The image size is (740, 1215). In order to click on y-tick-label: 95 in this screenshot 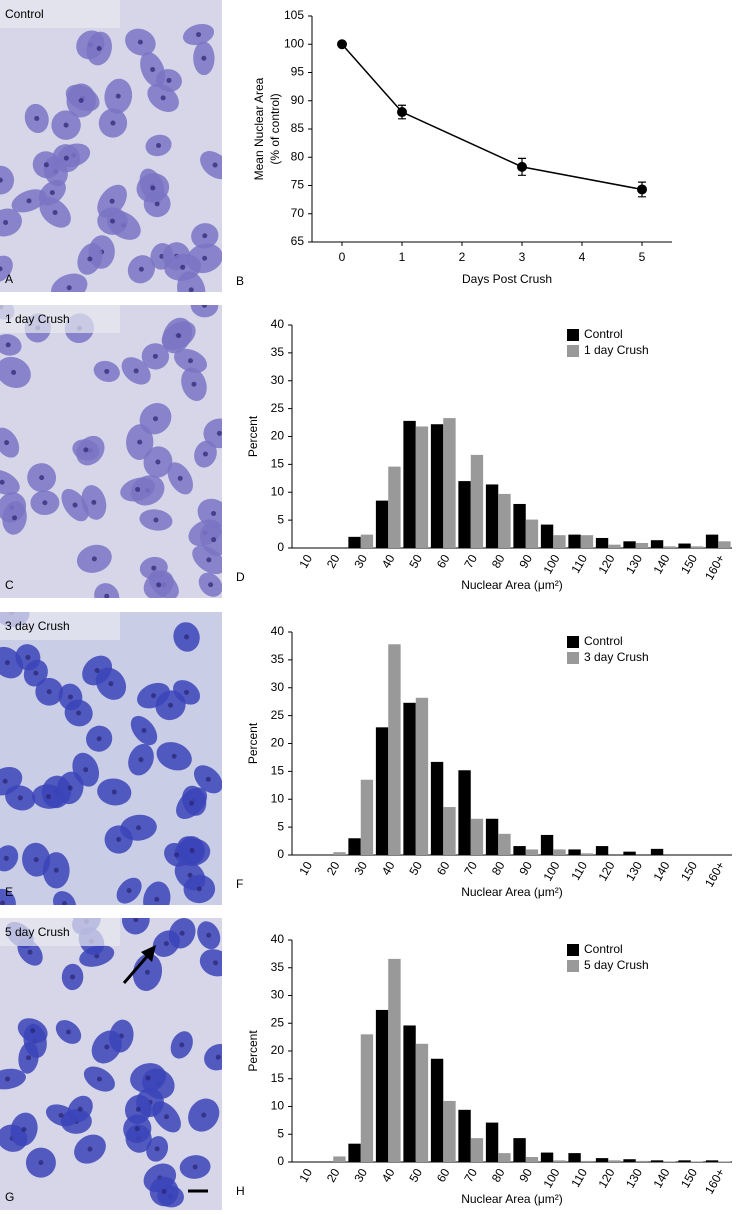, I will do `click(298, 72)`.